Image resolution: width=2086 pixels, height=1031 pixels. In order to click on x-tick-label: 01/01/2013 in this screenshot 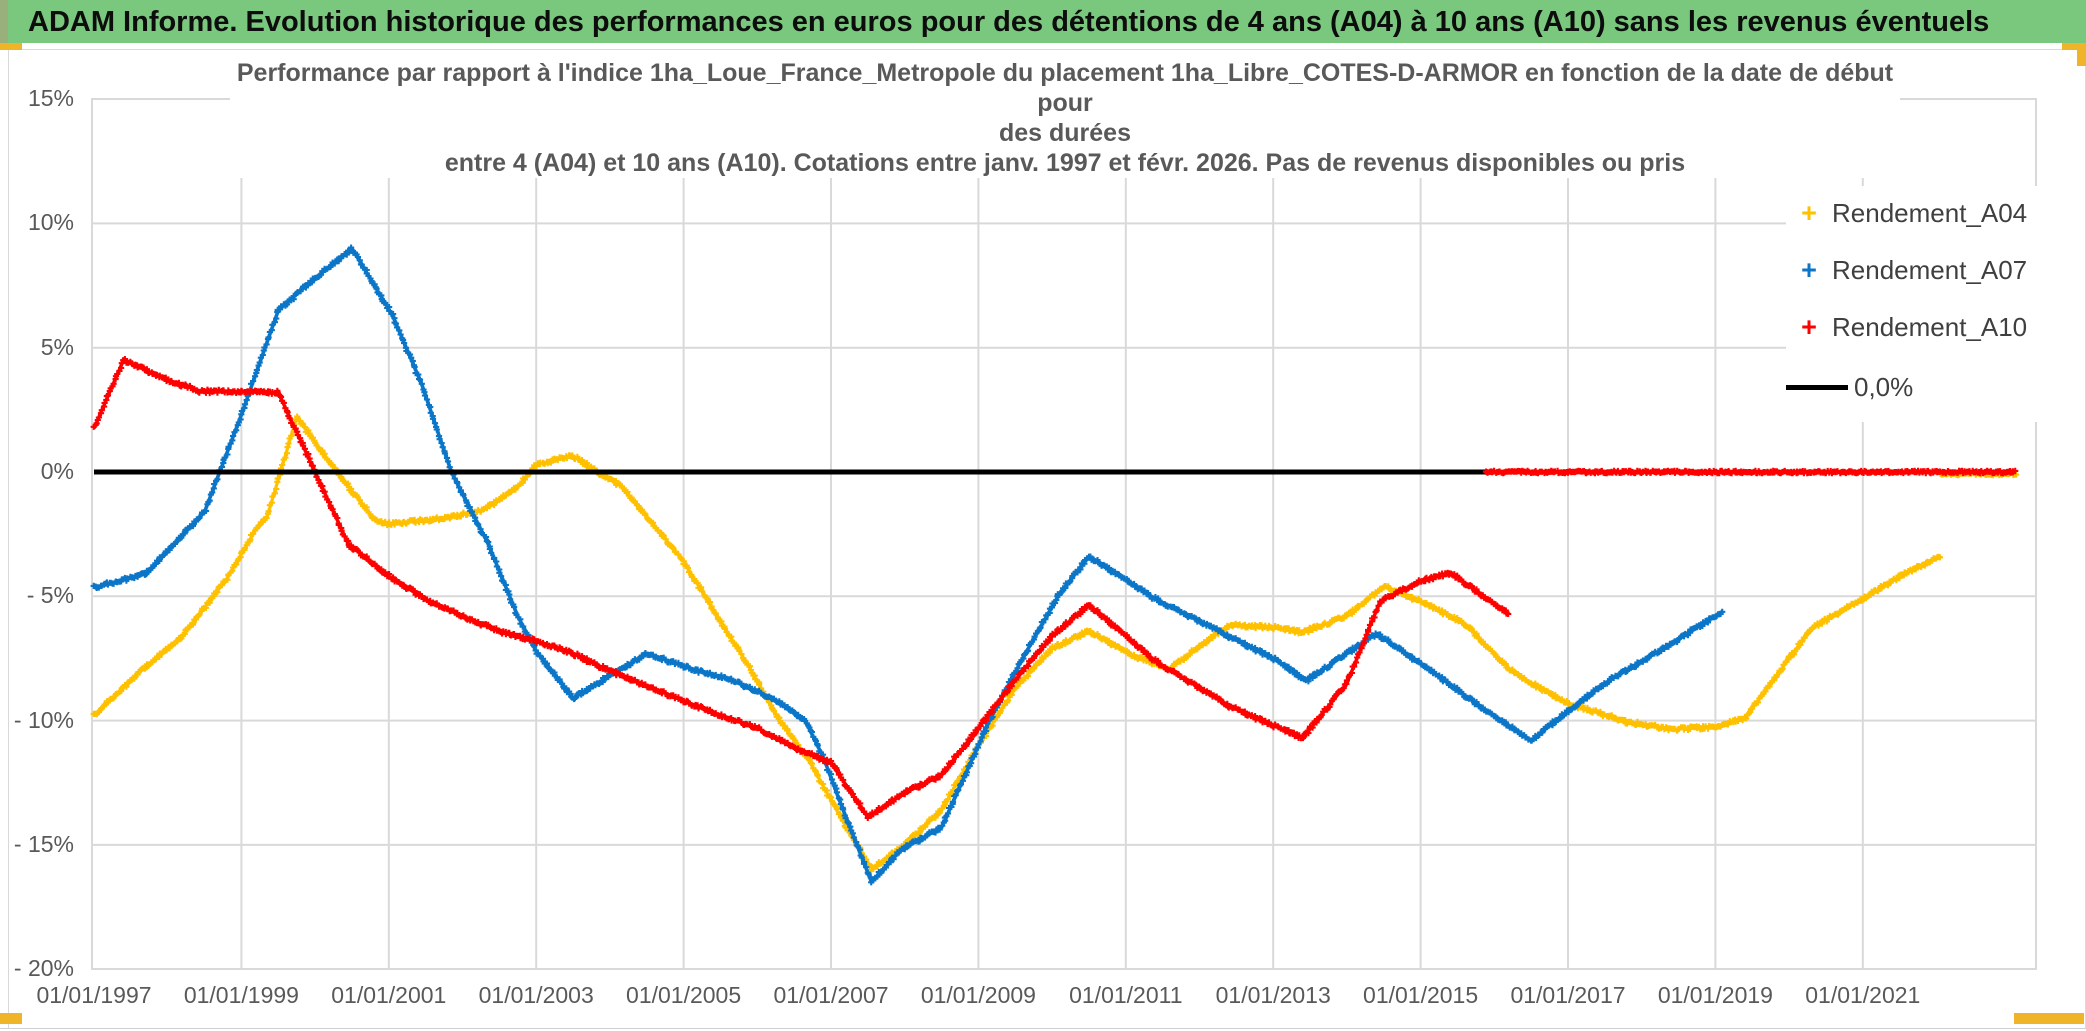, I will do `click(1273, 995)`.